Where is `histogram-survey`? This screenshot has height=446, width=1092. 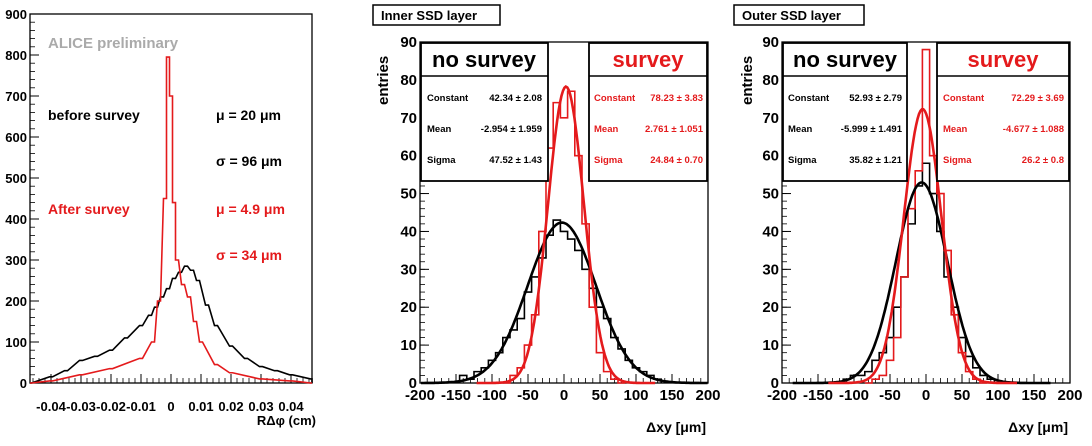
histogram-survey is located at coordinates (564, 237).